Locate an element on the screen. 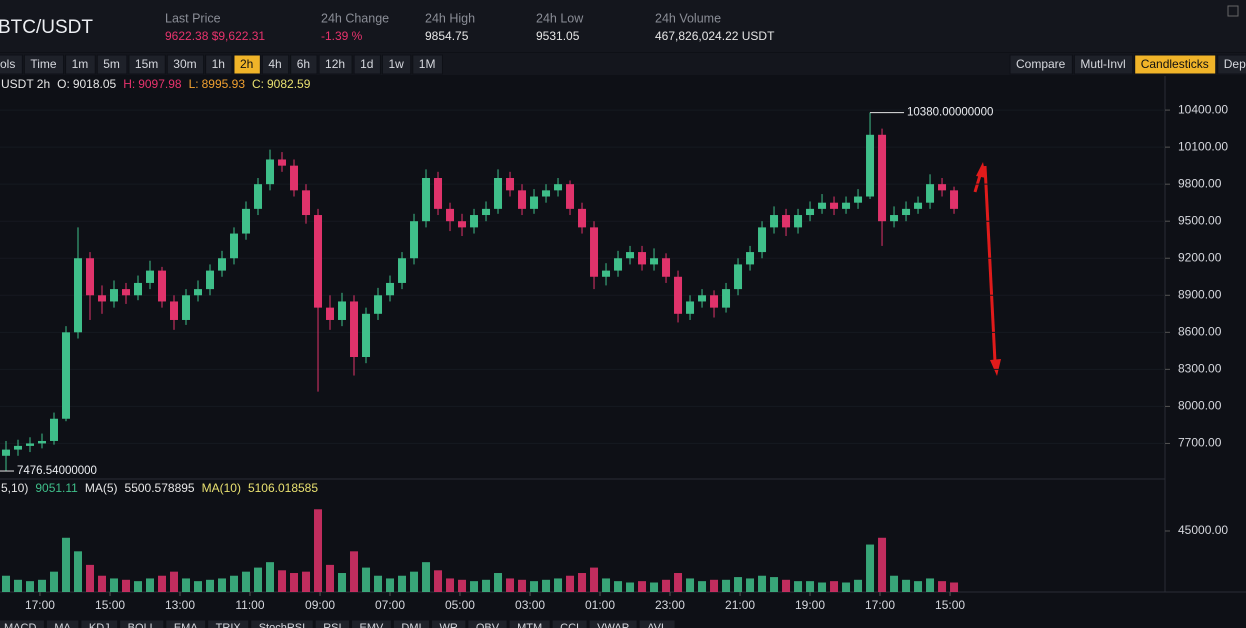  toolbar-button: 1M is located at coordinates (427, 64).